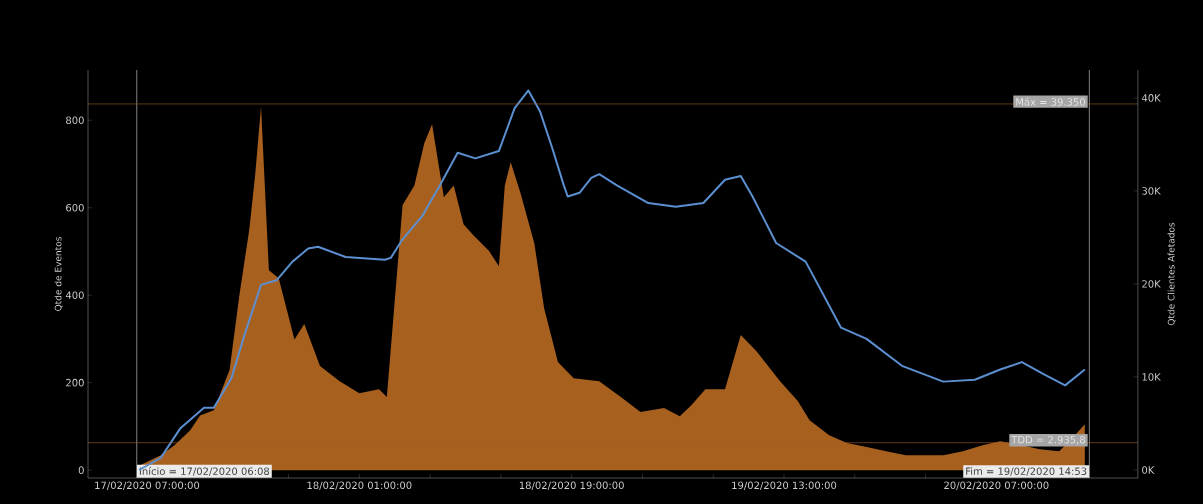  I want to click on ref-line-label: Fim = 19/02/2020 14:53, so click(1026, 471).